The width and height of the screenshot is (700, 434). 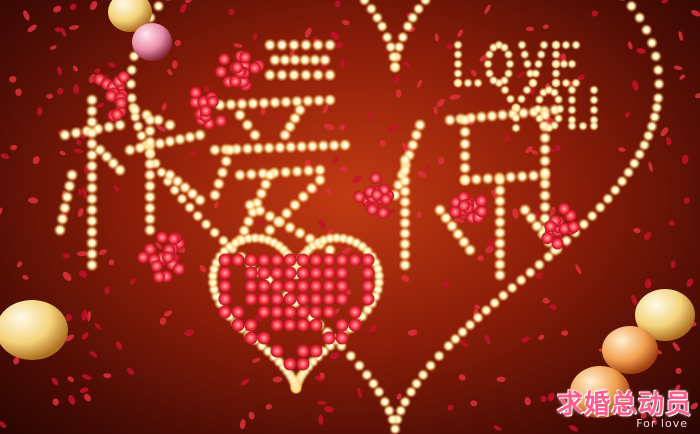 I want to click on small-heart-roses, so click(x=296, y=313).